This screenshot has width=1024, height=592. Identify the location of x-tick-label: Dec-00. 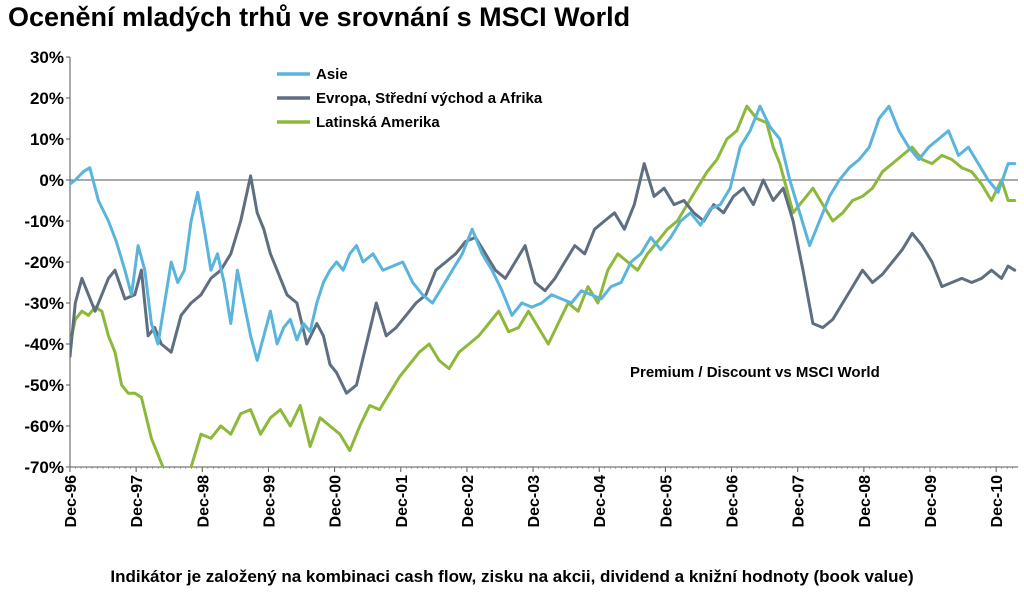
(336, 501).